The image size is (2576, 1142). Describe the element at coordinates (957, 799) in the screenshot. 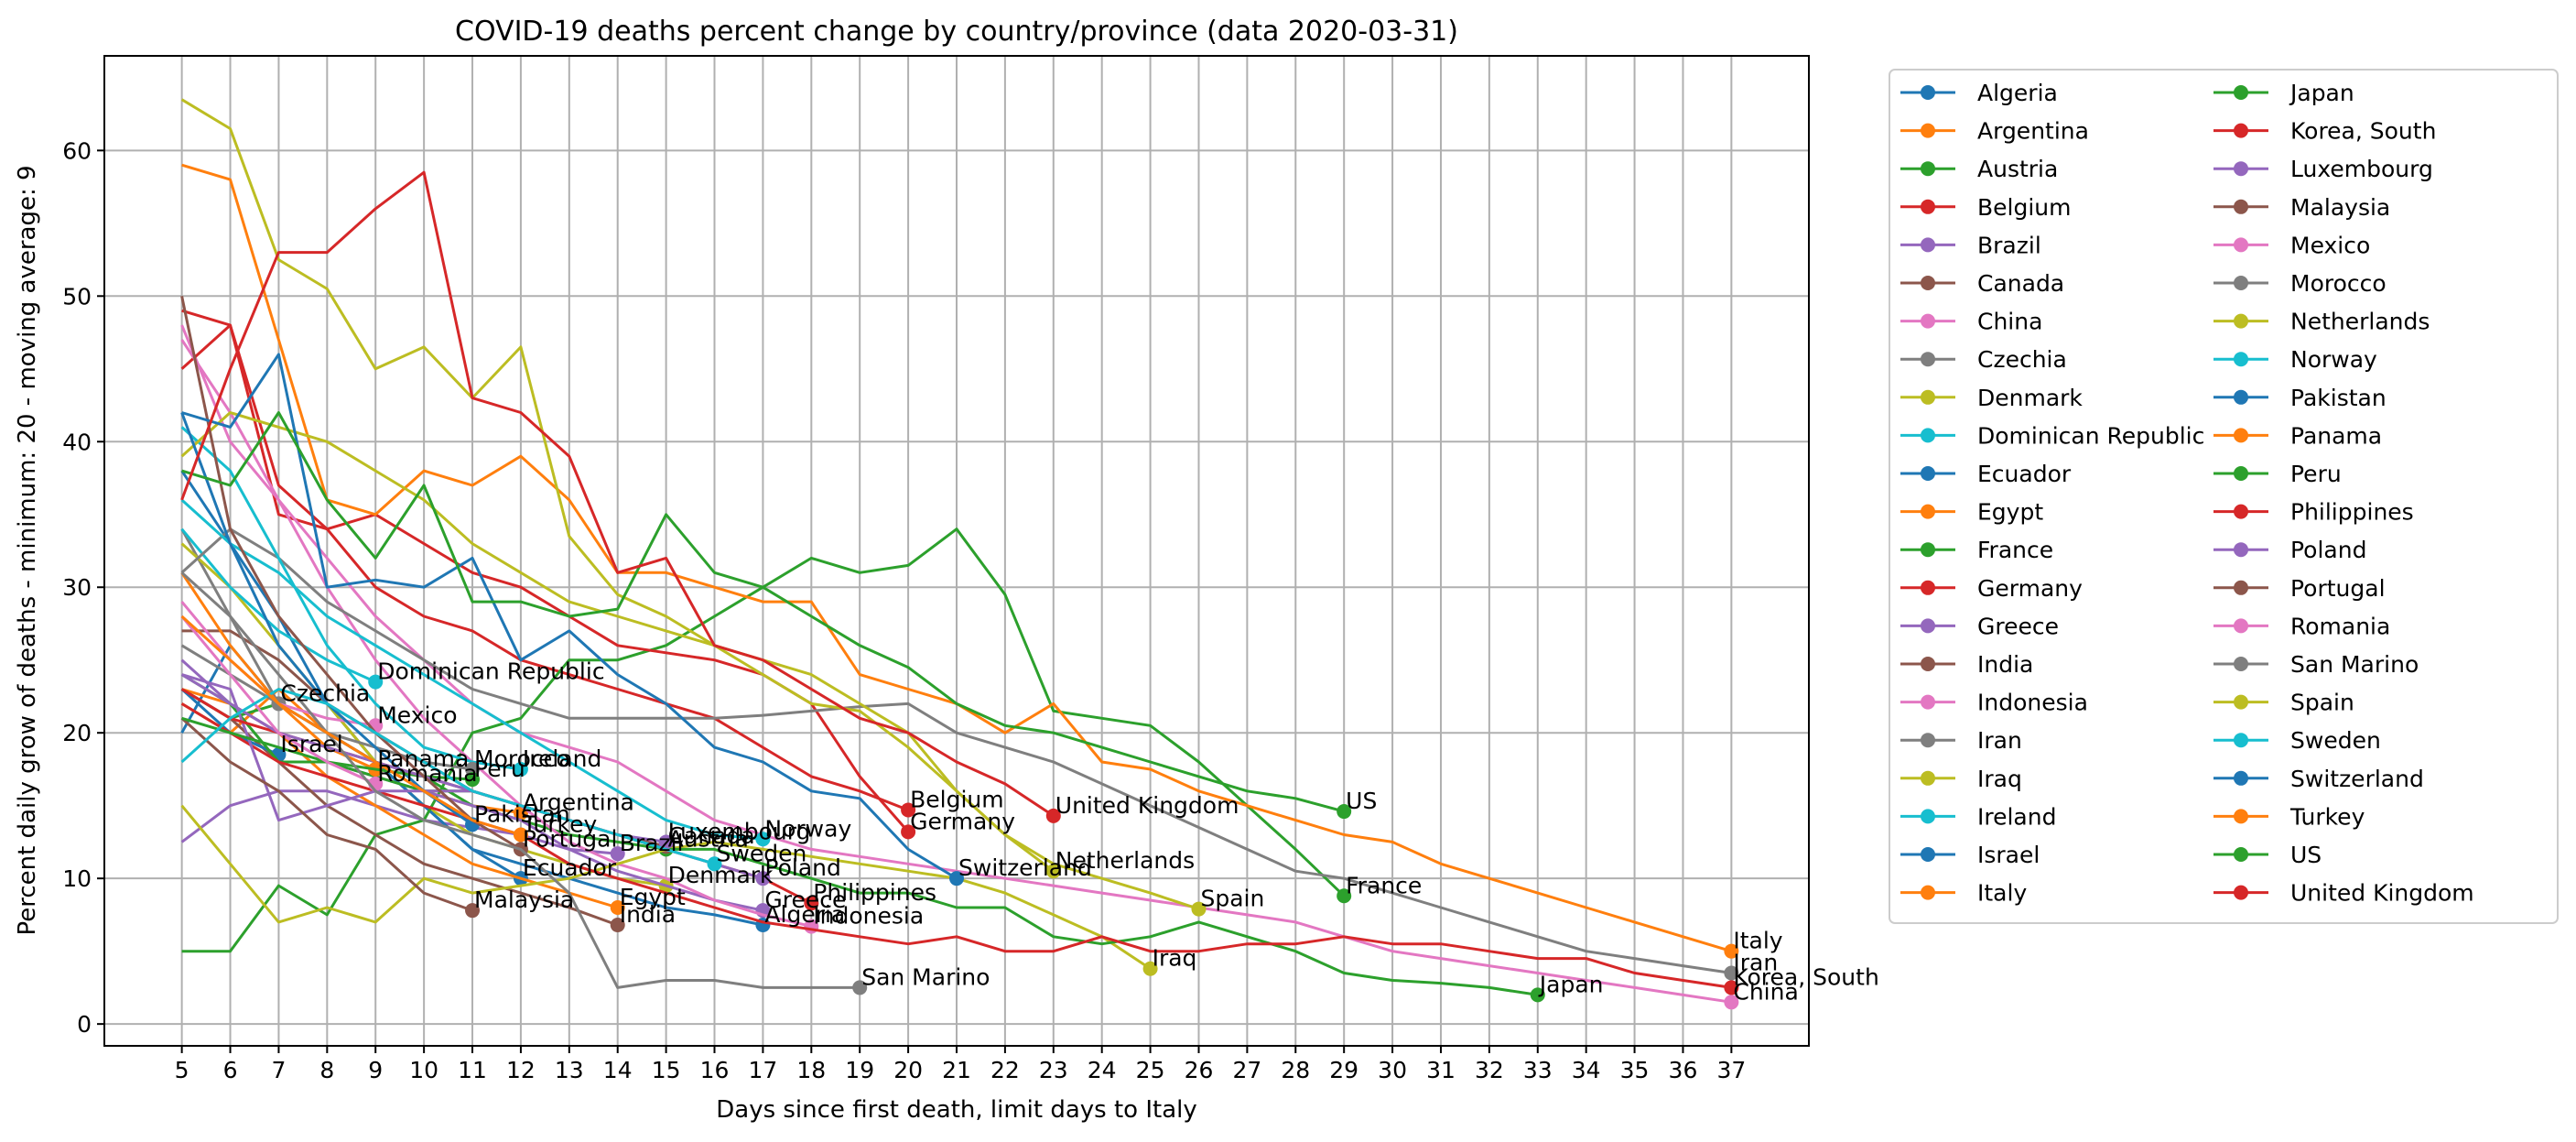

I see `end-label: Belgium` at that location.